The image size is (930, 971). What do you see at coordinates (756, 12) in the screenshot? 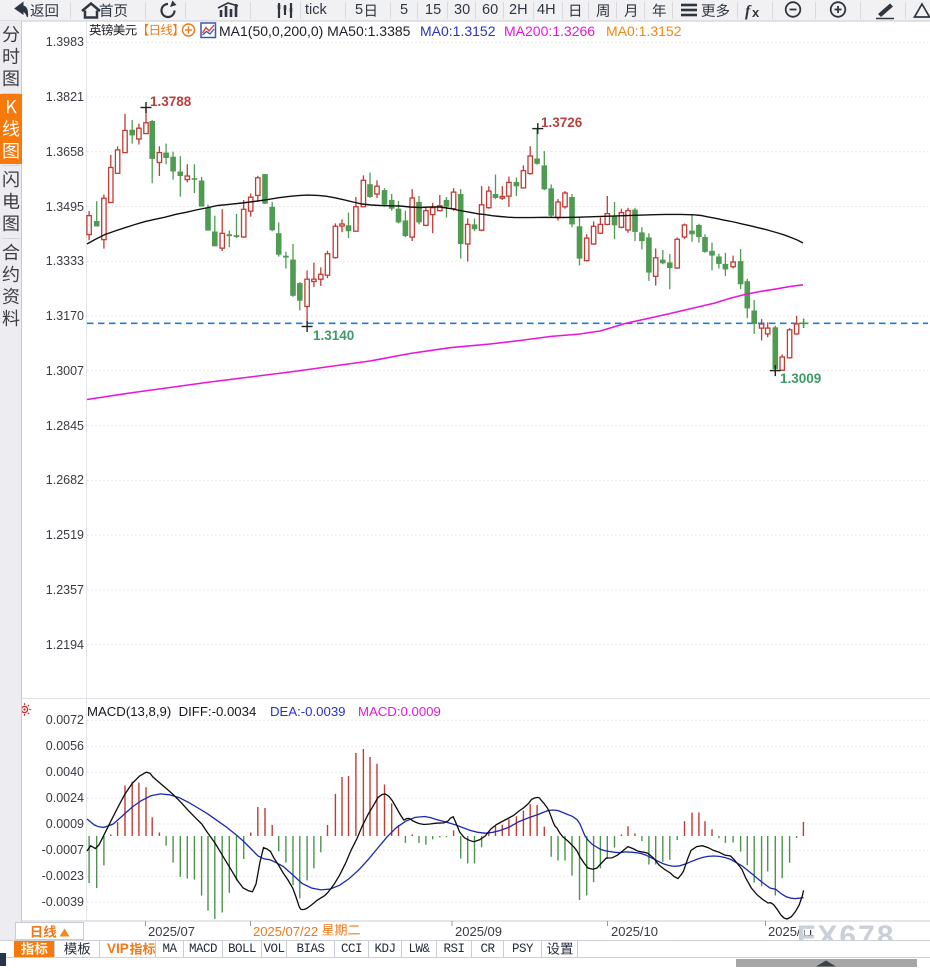
I see `svg-text: x` at bounding box center [756, 12].